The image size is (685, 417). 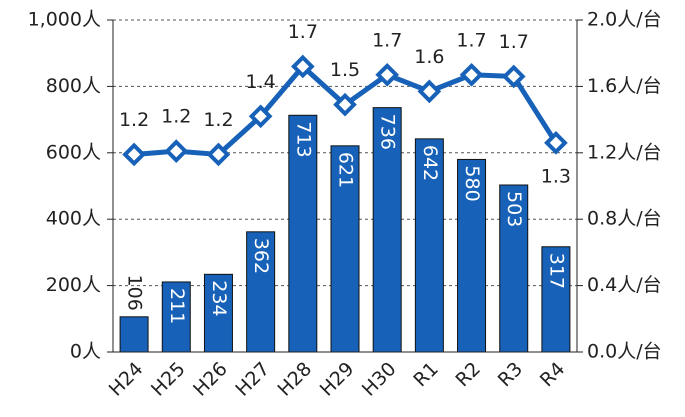 What do you see at coordinates (624, 86) in the screenshot?
I see `y2-tick-label: 1.6人/台` at bounding box center [624, 86].